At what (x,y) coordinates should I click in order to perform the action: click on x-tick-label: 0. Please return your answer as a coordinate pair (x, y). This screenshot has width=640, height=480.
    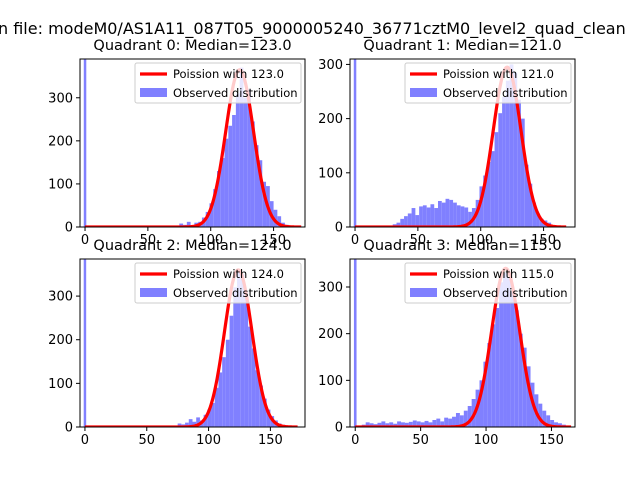
    Looking at the image, I should click on (355, 440).